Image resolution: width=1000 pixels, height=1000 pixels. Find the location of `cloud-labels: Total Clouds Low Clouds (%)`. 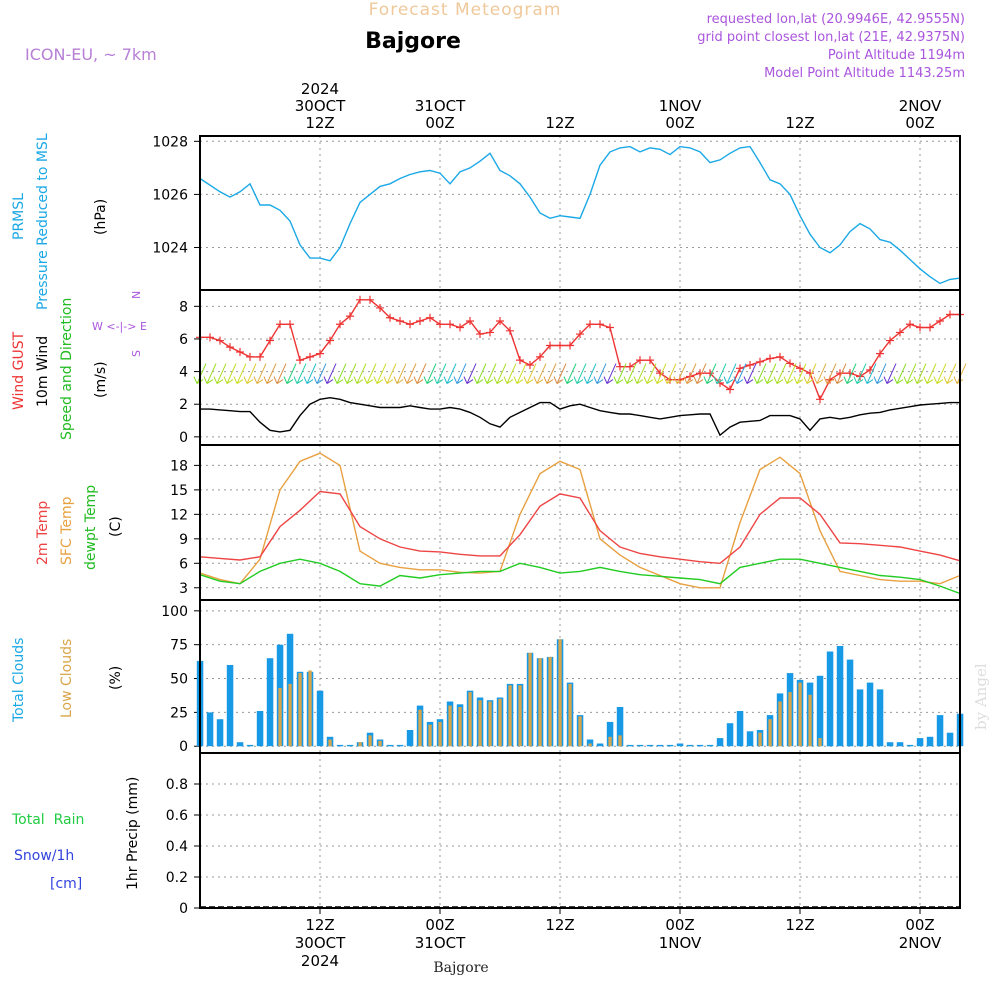

cloud-labels: Total Clouds Low Clouds (%) is located at coordinates (67, 680).